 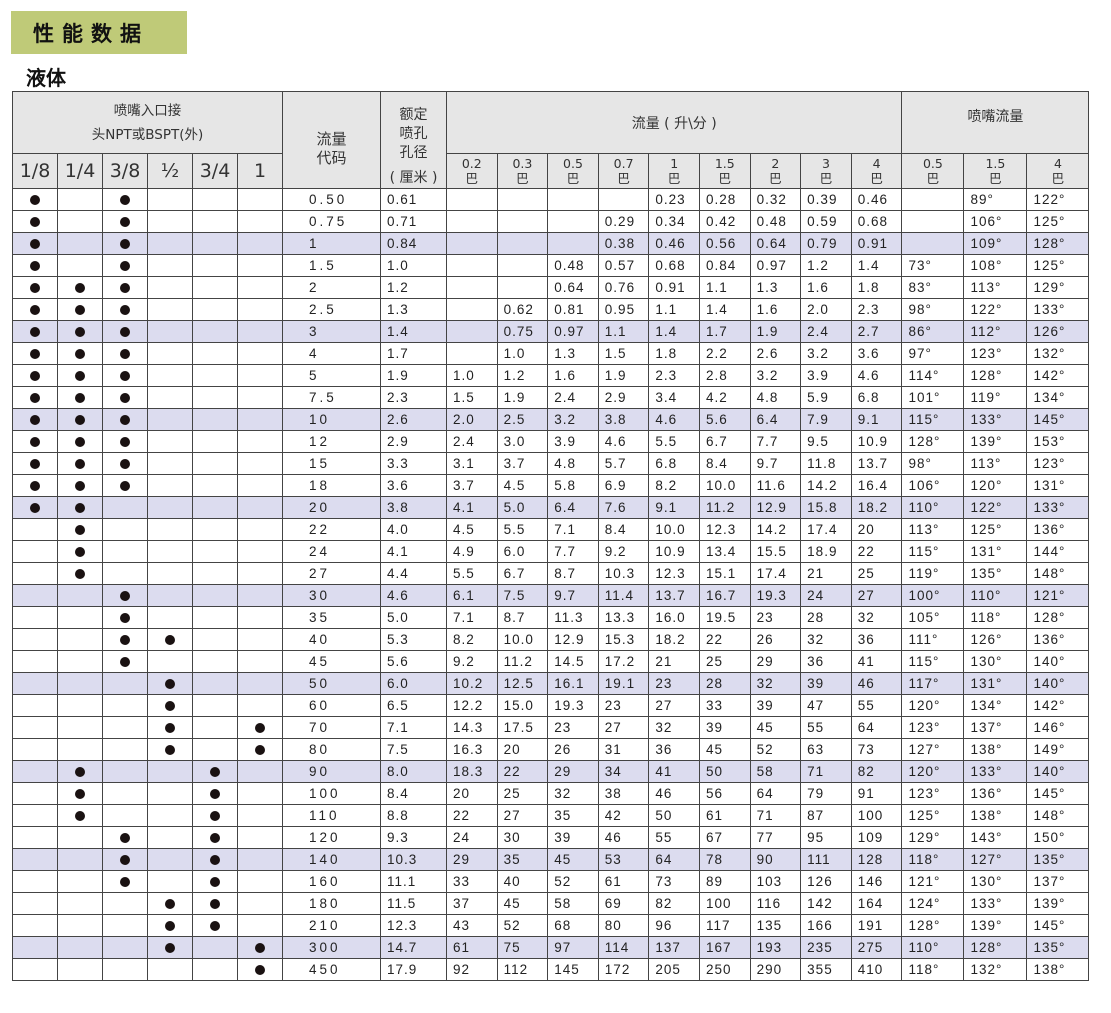 What do you see at coordinates (1058, 793) in the screenshot?
I see `angle-cell: 145°` at bounding box center [1058, 793].